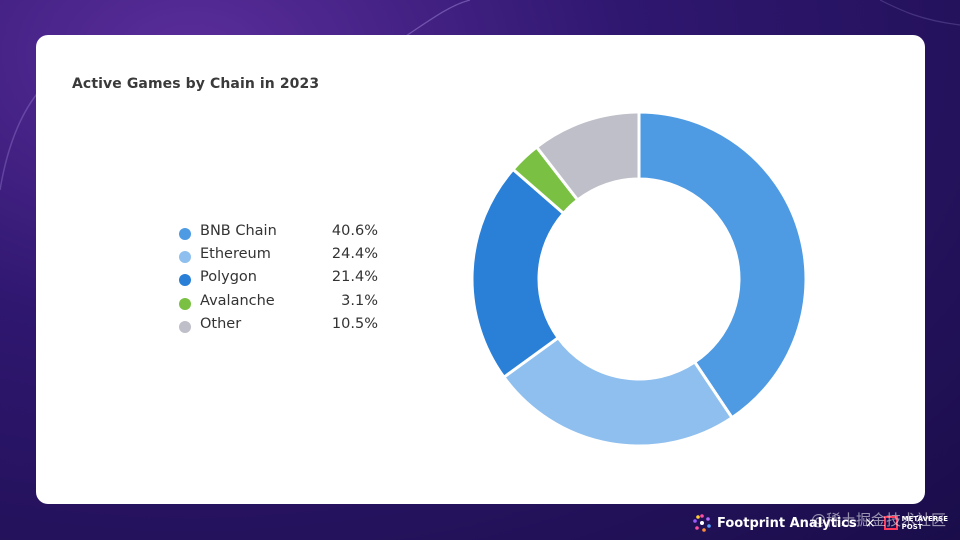 This screenshot has height=540, width=960. I want to click on legend-value: 24.4%, so click(354, 254).